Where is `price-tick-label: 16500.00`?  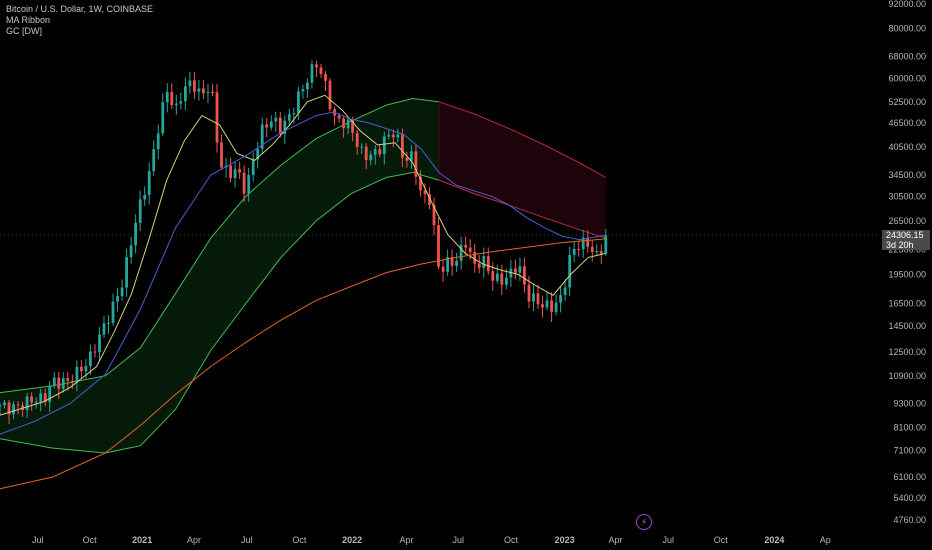 price-tick-label: 16500.00 is located at coordinates (907, 304).